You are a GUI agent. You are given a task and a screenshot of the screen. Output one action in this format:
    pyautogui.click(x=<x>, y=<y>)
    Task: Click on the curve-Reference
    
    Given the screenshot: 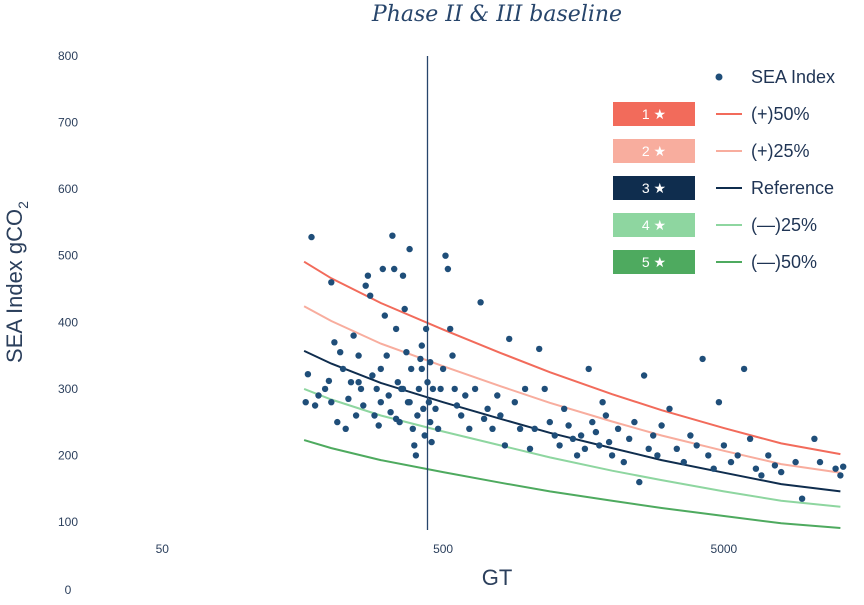 What is the action you would take?
    pyautogui.click(x=572, y=421)
    